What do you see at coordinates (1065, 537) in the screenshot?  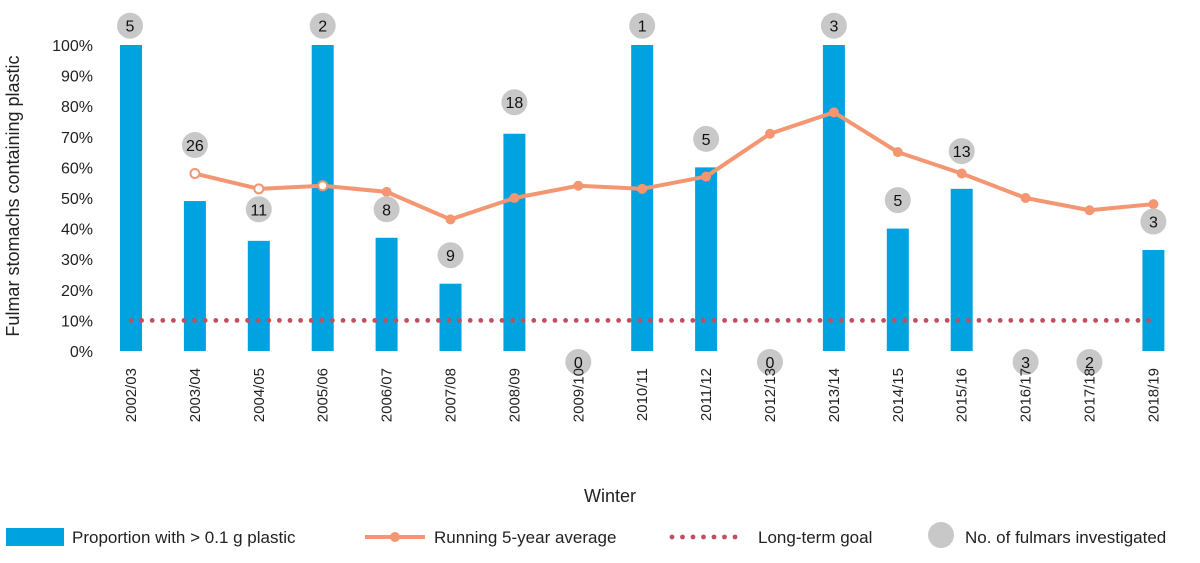 I see `legend-count-label: No. of fulmars investigated` at bounding box center [1065, 537].